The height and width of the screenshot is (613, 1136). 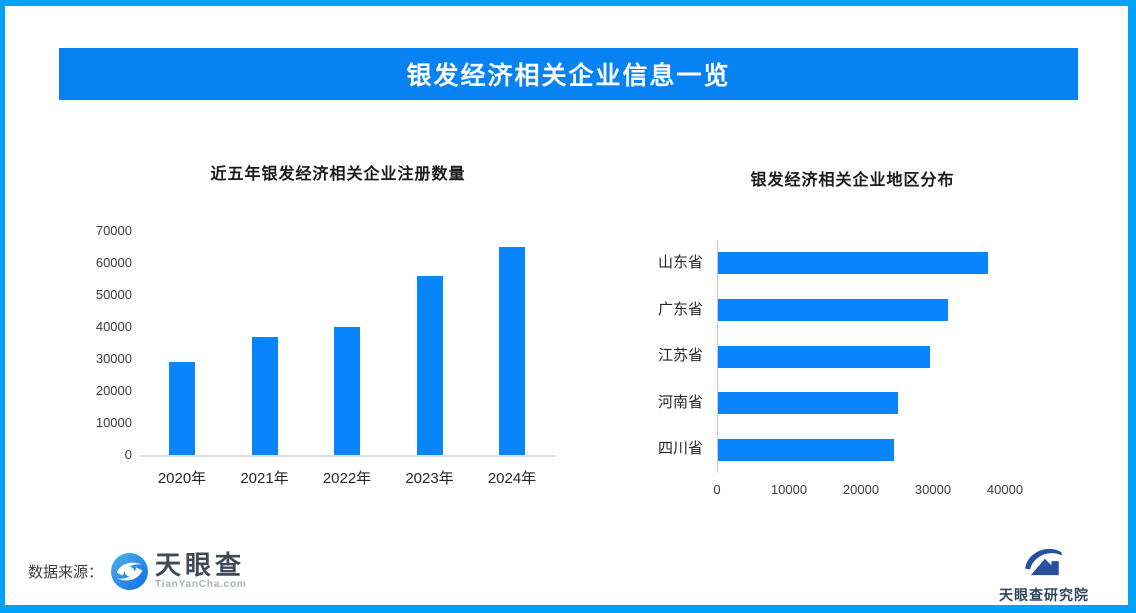 I want to click on category-label: 河南省, so click(x=680, y=402).